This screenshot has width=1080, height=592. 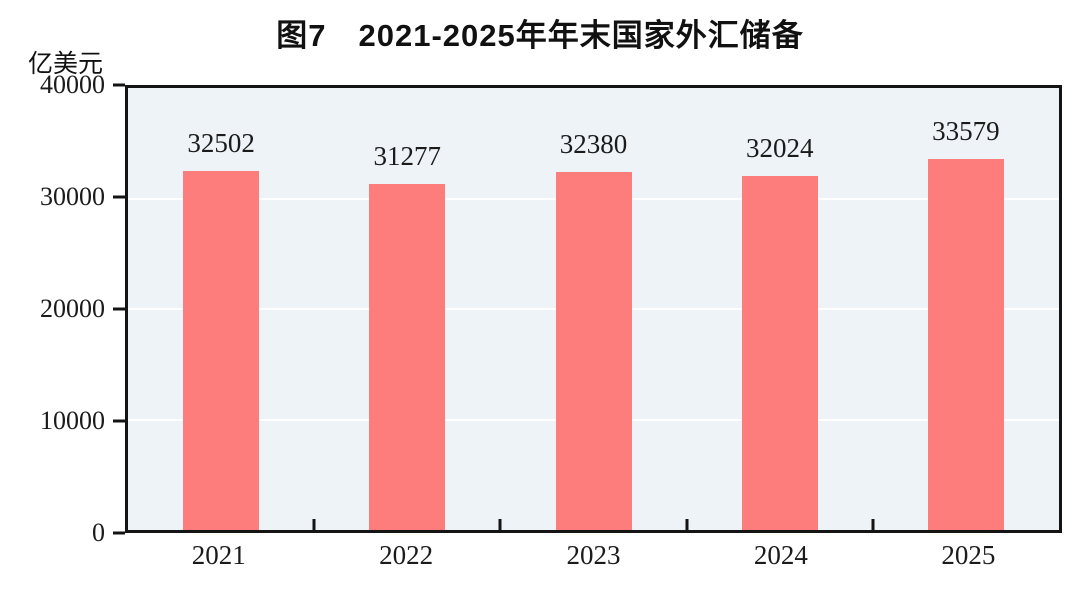 I want to click on y-axis-label: 0, so click(x=98, y=532).